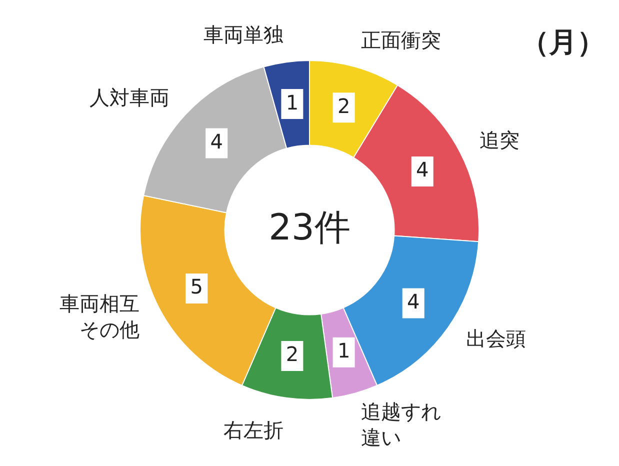 The height and width of the screenshot is (466, 619). What do you see at coordinates (130, 97) in the screenshot?
I see `slice-label: 人対車両` at bounding box center [130, 97].